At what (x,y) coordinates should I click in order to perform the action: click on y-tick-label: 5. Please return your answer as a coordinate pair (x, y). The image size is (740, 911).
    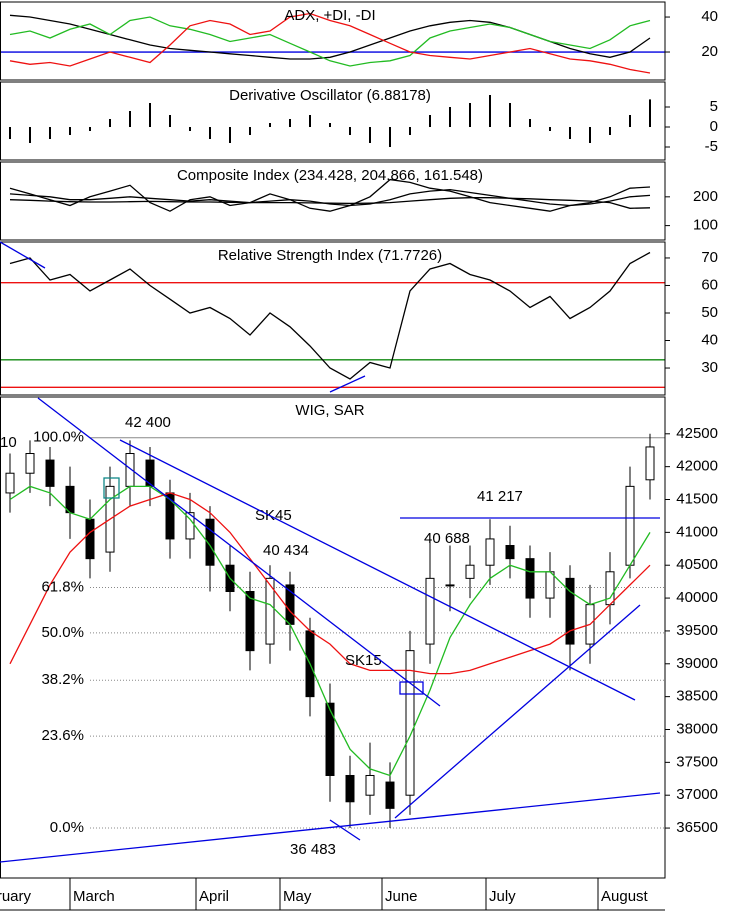
    Looking at the image, I should click on (714, 106).